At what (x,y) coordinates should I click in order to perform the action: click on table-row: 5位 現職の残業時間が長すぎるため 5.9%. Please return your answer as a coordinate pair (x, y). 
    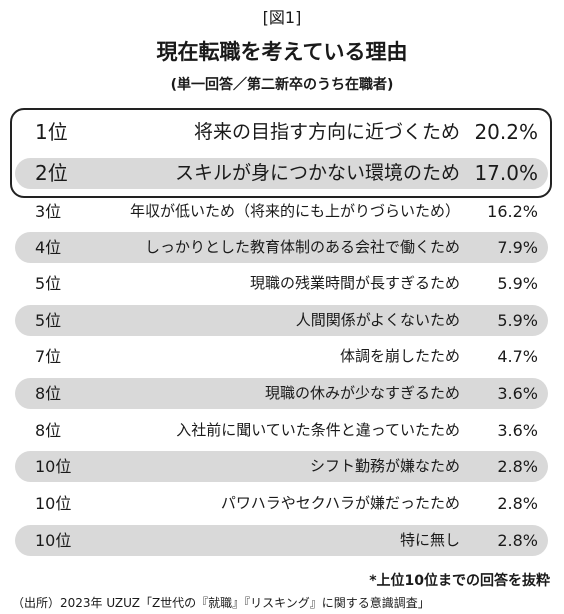
    Looking at the image, I should click on (281, 283).